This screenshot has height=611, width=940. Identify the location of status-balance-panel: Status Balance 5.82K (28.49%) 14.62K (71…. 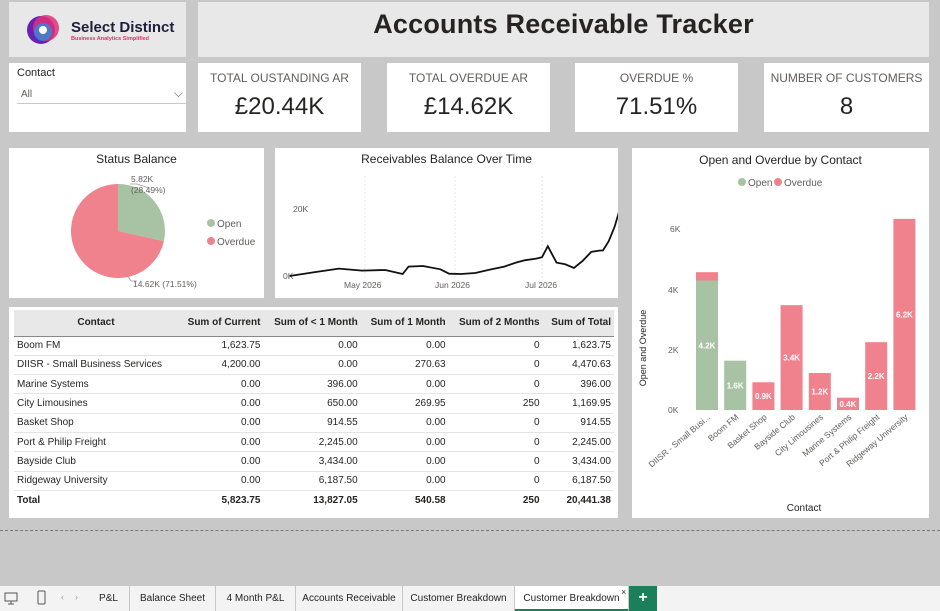
(136, 223).